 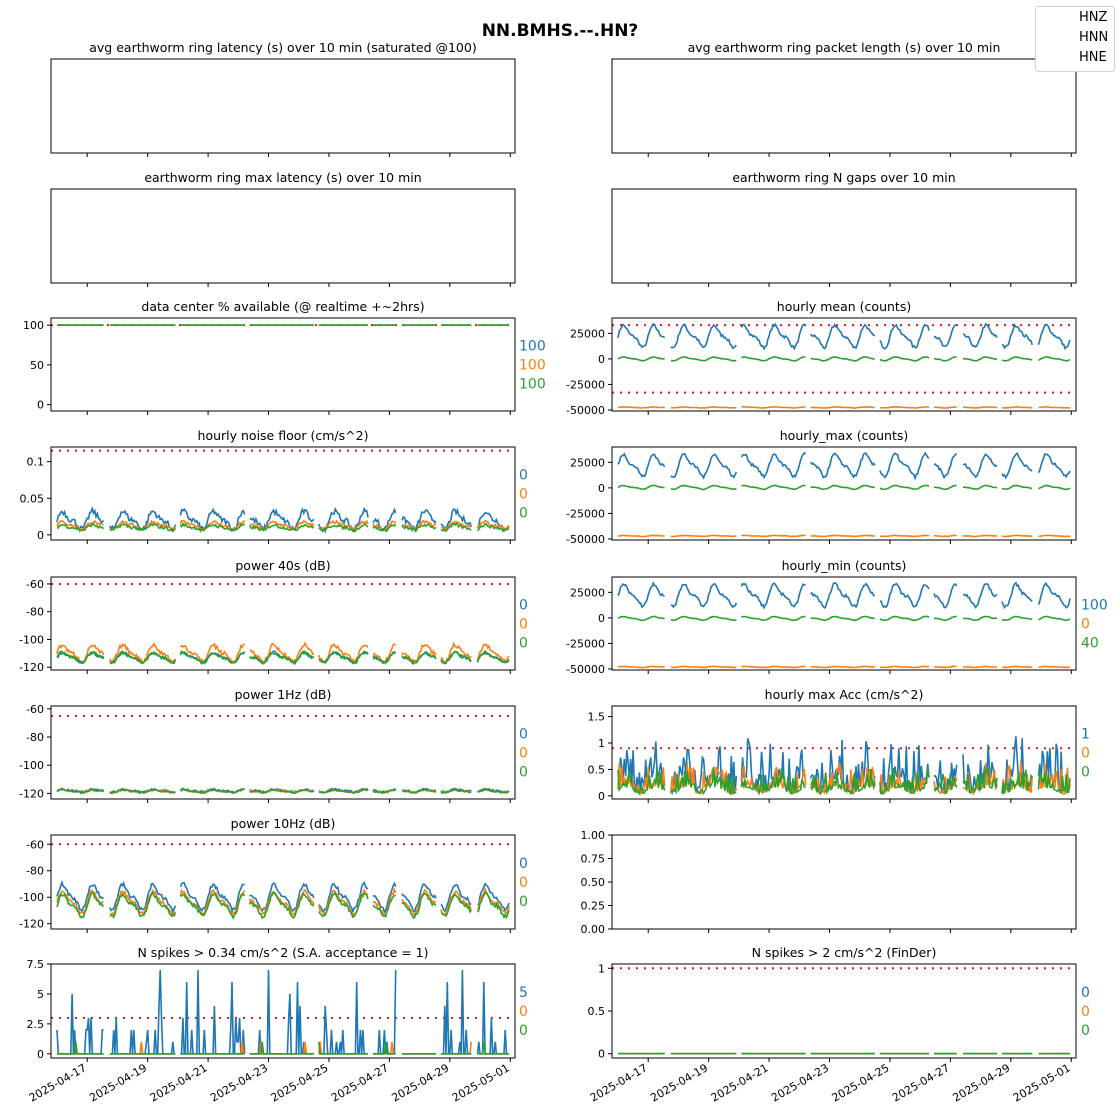 I want to click on panel-title: hourly max Acc (cm/s^2), so click(x=844, y=694).